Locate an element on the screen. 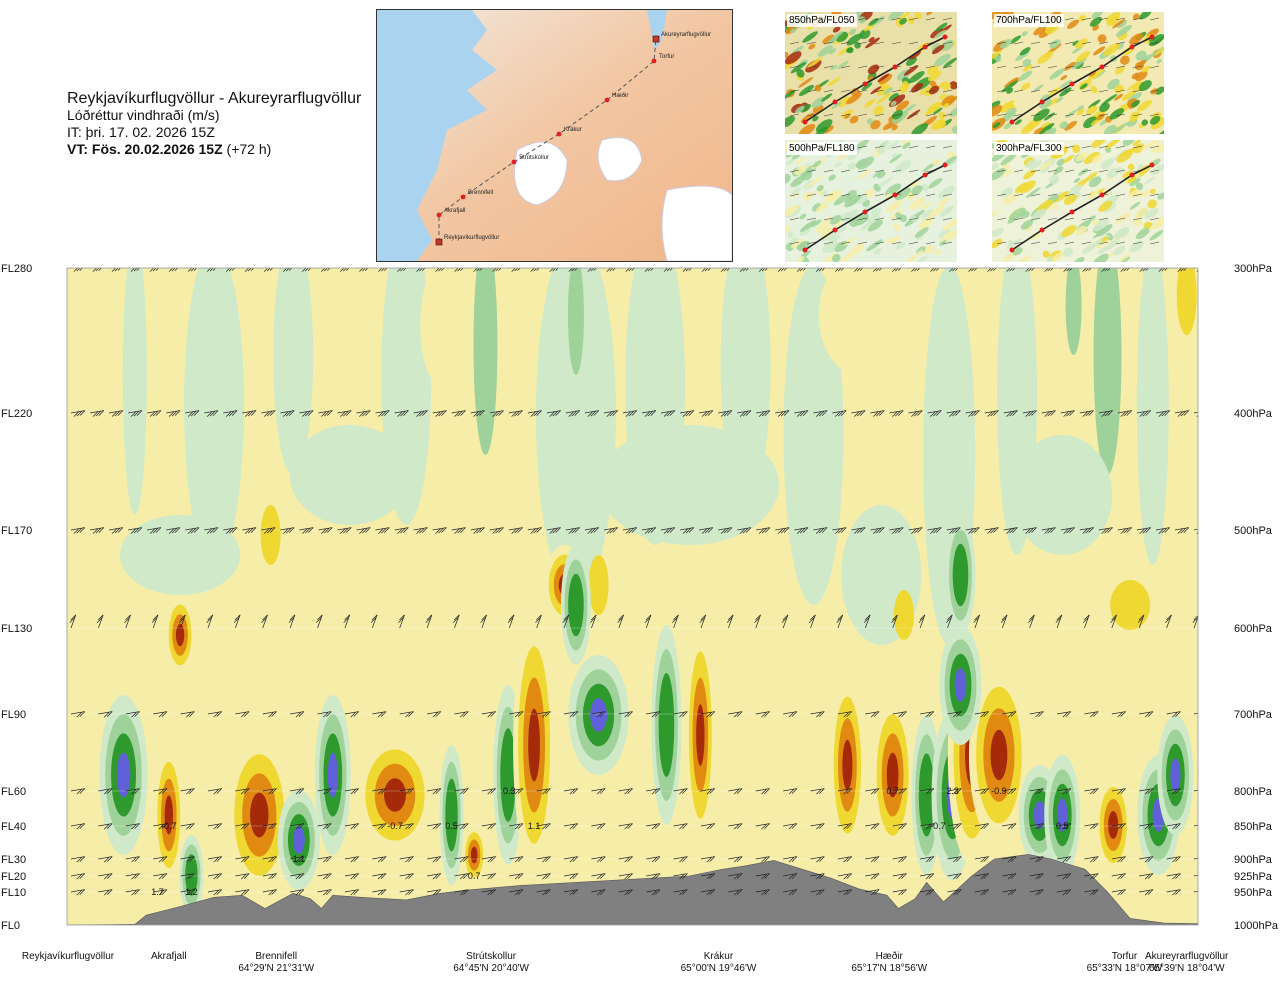 This screenshot has width=1280, height=981. map-point: Krákur is located at coordinates (569, 132).